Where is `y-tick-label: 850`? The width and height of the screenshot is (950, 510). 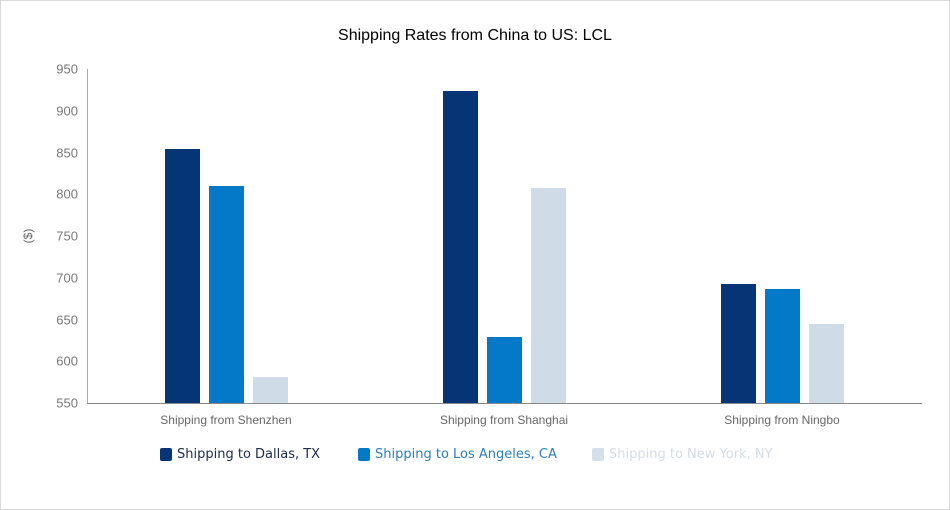 y-tick-label: 850 is located at coordinates (67, 152).